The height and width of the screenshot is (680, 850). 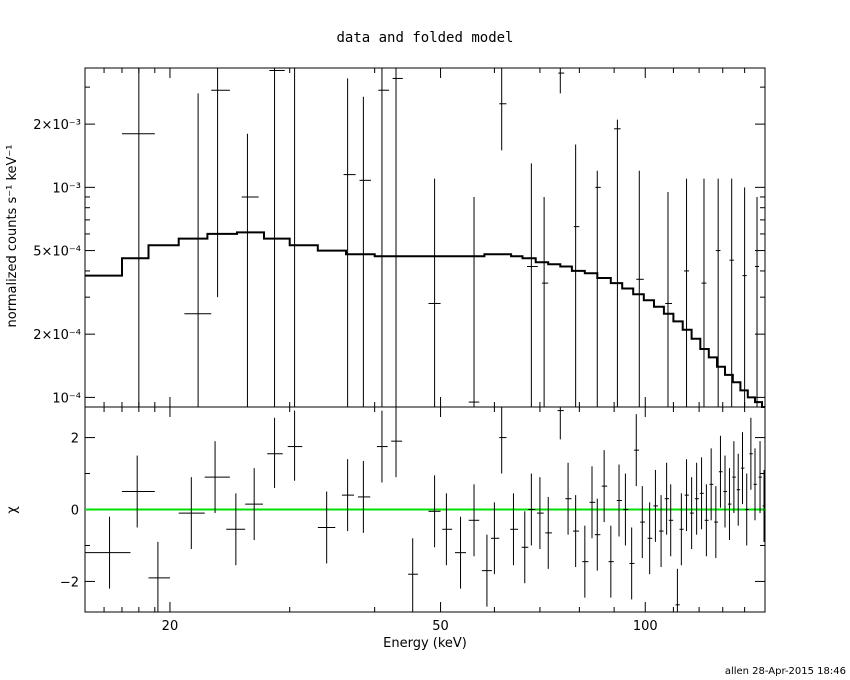 What do you see at coordinates (645, 626) in the screenshot?
I see `x-tick-label: 100` at bounding box center [645, 626].